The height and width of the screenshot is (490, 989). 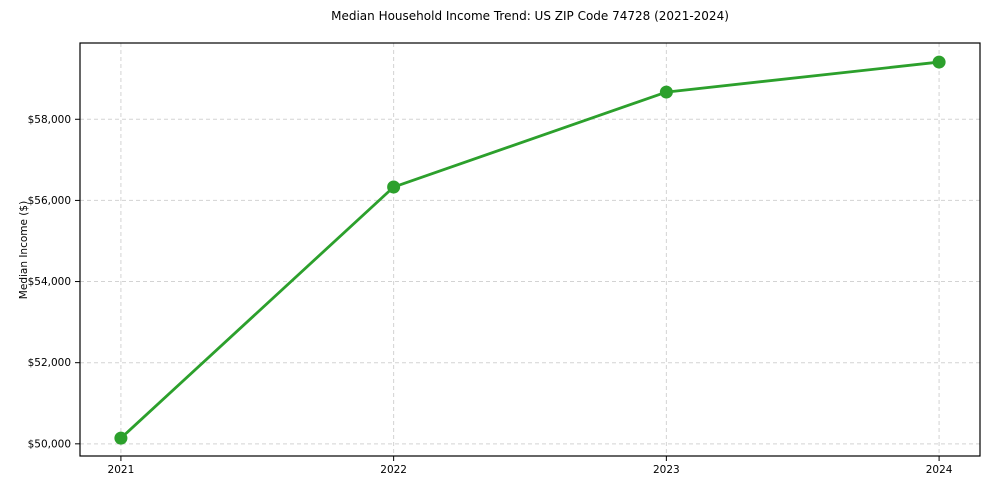 What do you see at coordinates (49, 444) in the screenshot?
I see `y-tick-label: $50,000` at bounding box center [49, 444].